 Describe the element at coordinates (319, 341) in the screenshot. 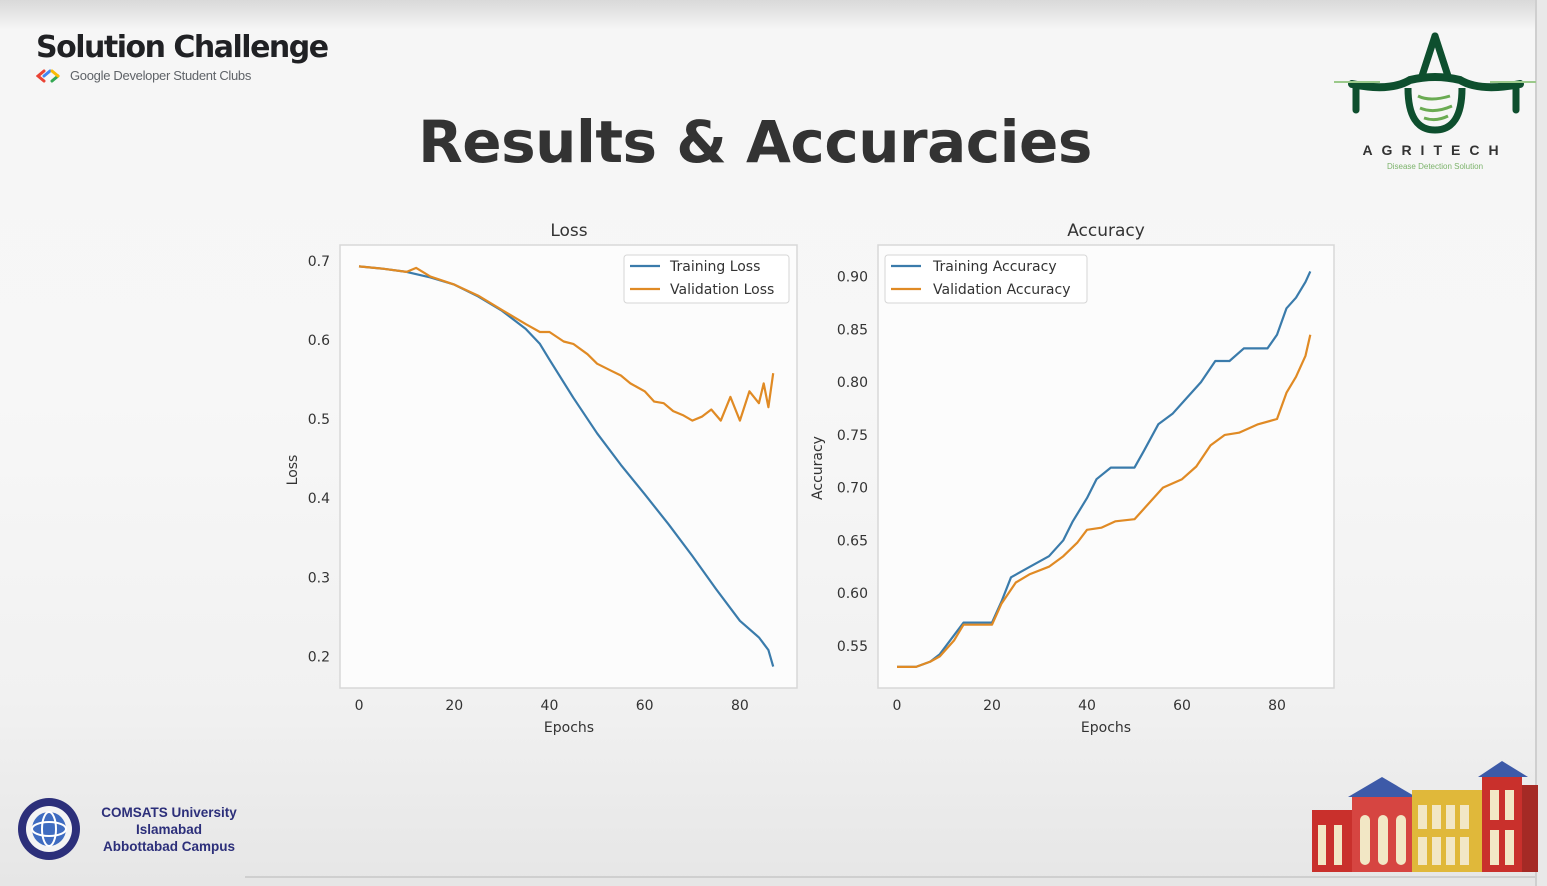

I see `y-tick-label: 0.6` at that location.